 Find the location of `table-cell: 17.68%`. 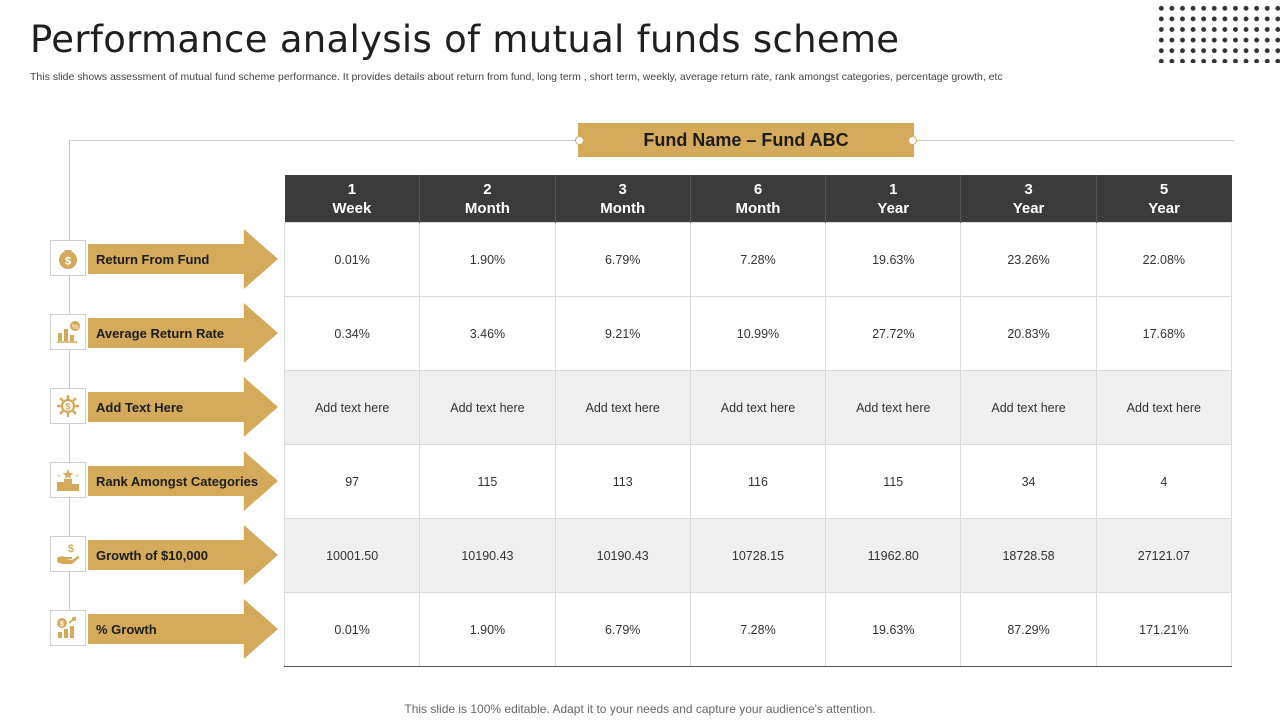

table-cell: 17.68% is located at coordinates (1164, 333).